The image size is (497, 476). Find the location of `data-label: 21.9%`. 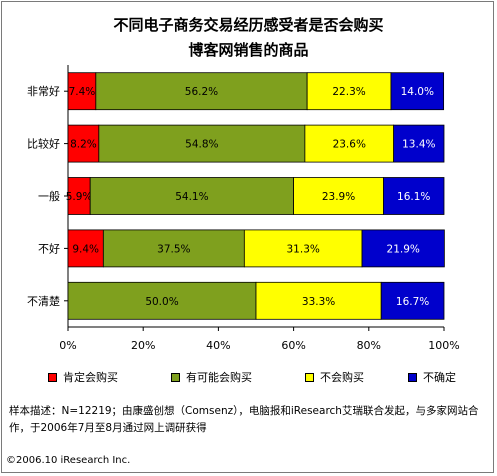

data-label: 21.9% is located at coordinates (403, 249).